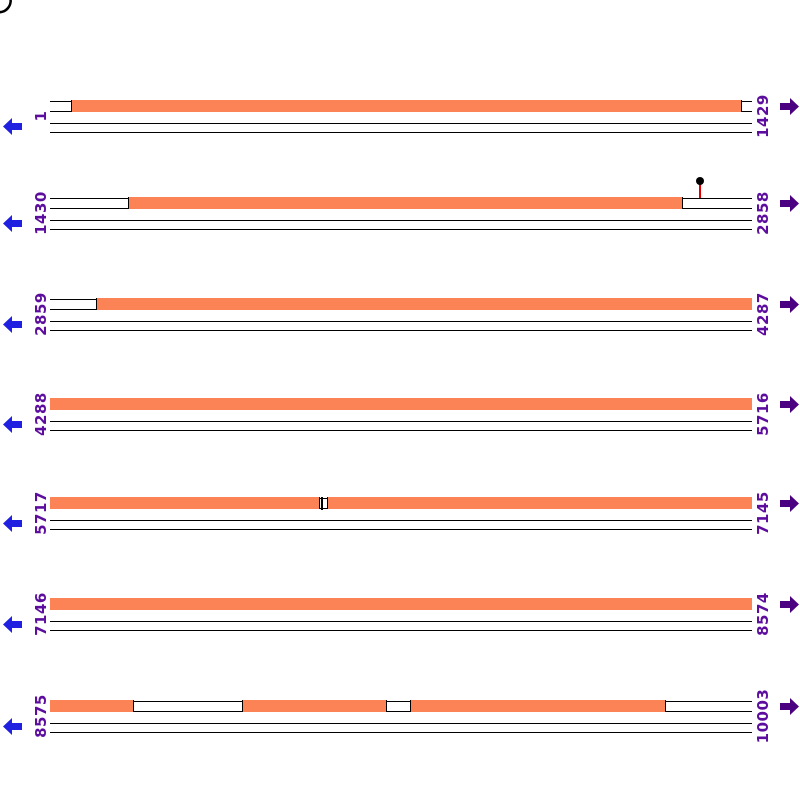 This screenshot has width=800, height=800. I want to click on segment-end-coordinate: 5716, so click(763, 414).